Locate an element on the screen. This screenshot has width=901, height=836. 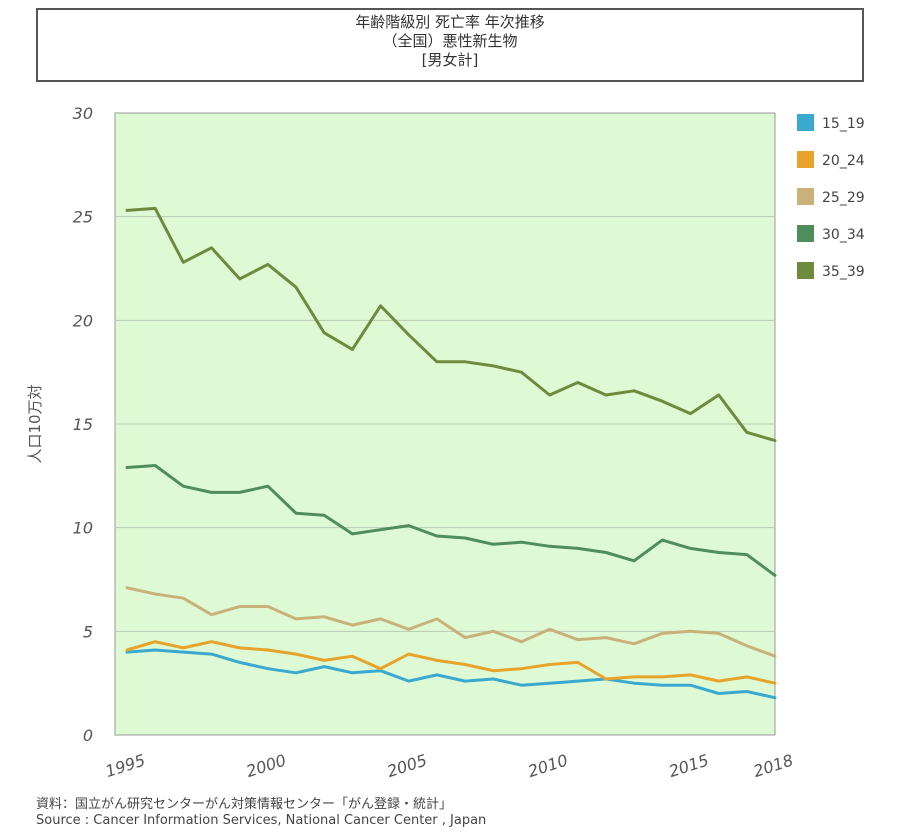
y-axis-label: 人口10万対 is located at coordinates (35, 423).